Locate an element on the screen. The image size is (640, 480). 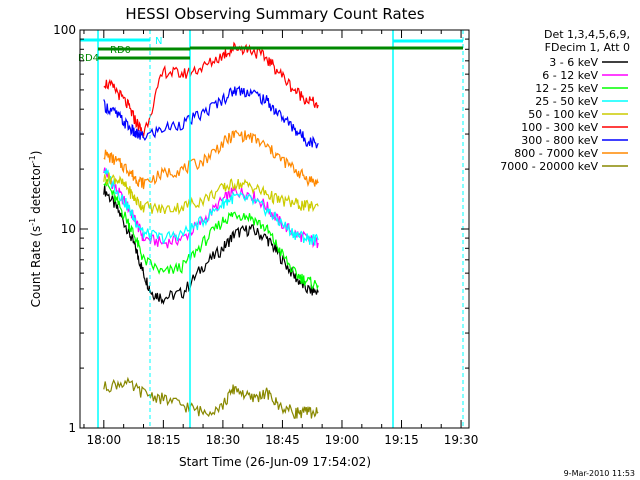
legend-entry-label: 100 - 300 keV is located at coordinates (559, 127).